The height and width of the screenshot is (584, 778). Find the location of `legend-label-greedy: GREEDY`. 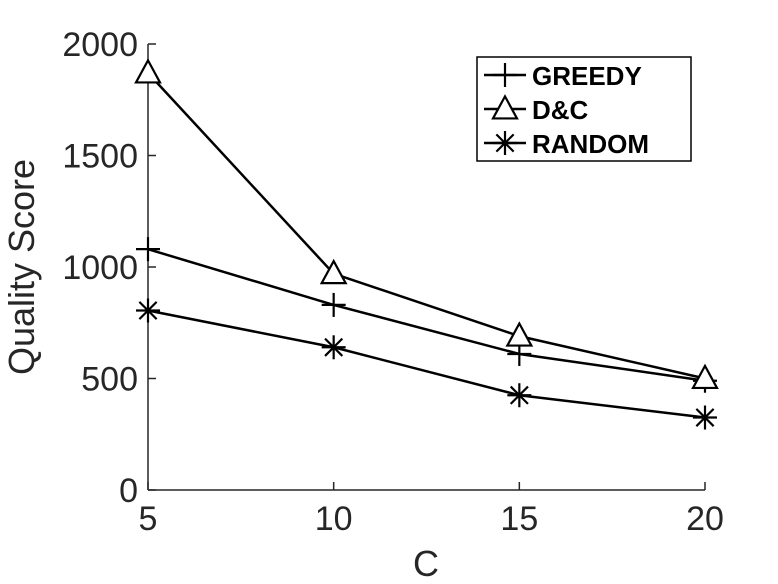

legend-label-greedy: GREEDY is located at coordinates (587, 76).